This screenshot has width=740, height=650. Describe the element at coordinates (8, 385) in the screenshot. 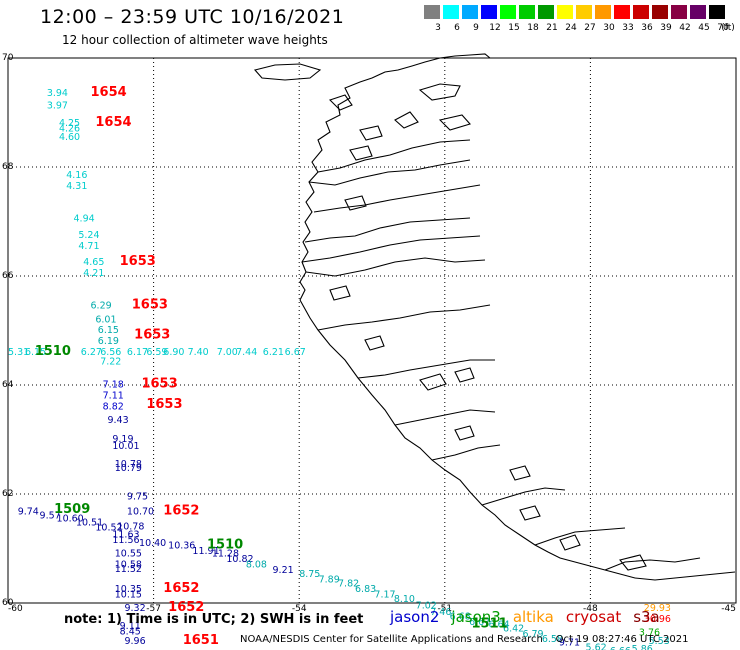

I see `latitude-label: 64` at that location.